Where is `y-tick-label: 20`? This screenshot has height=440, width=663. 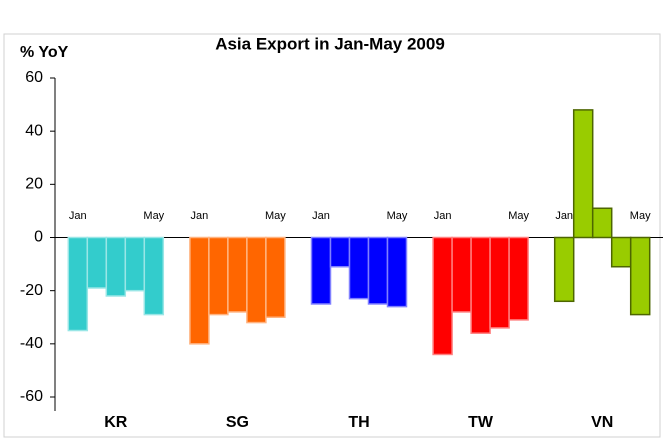
y-tick-label: 20 is located at coordinates (34, 184).